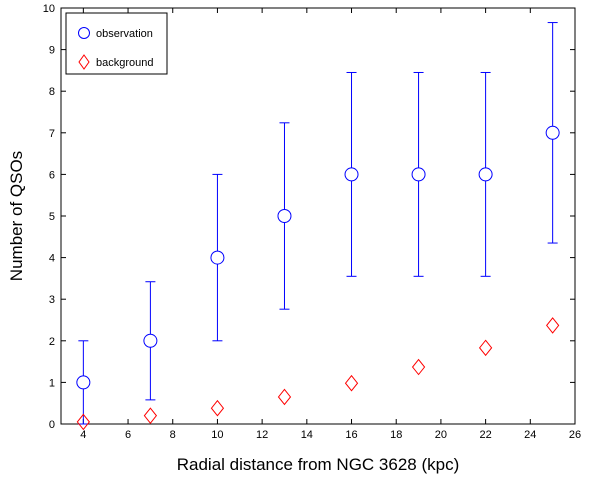 The image size is (592, 477). I want to click on y-tick-label: 8, so click(52, 92).